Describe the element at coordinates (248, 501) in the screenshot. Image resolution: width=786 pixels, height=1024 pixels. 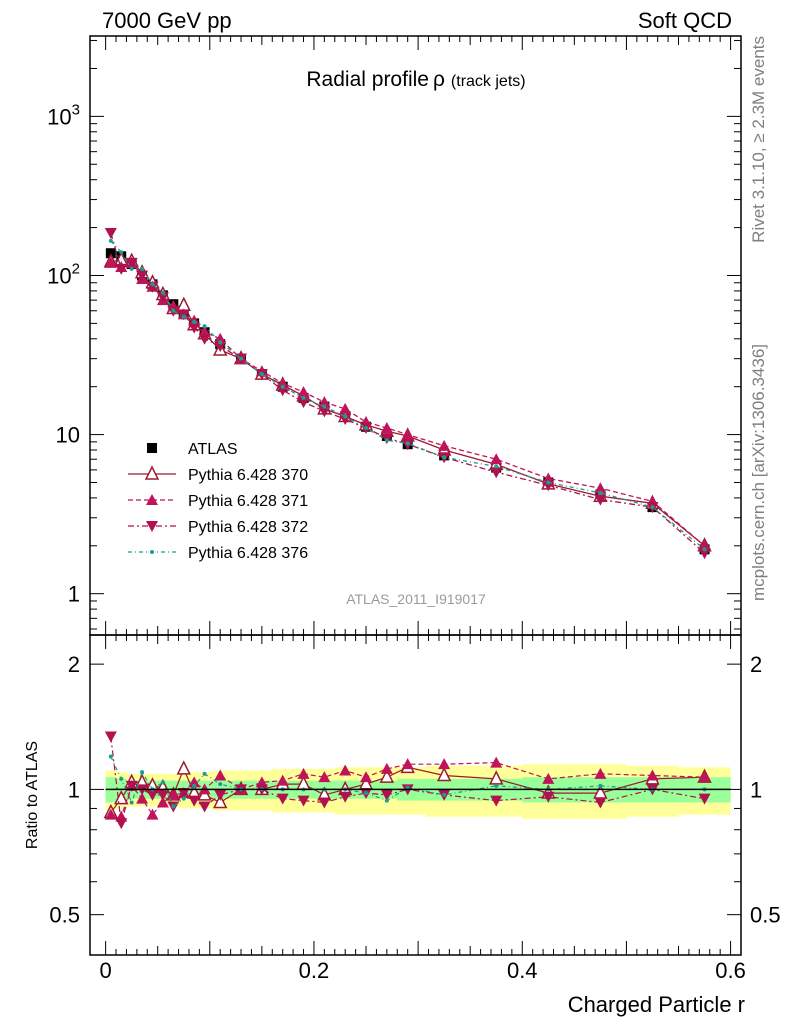
I see `legend-label: Pythia 6.428 371` at that location.